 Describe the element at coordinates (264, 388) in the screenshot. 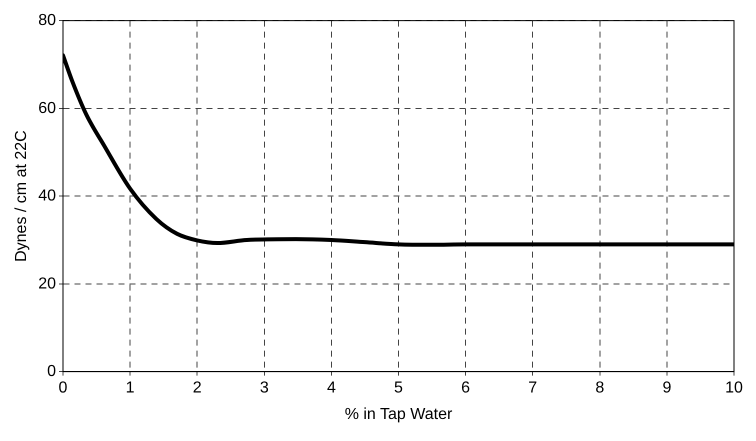

I see `x-tick-label: 3` at that location.